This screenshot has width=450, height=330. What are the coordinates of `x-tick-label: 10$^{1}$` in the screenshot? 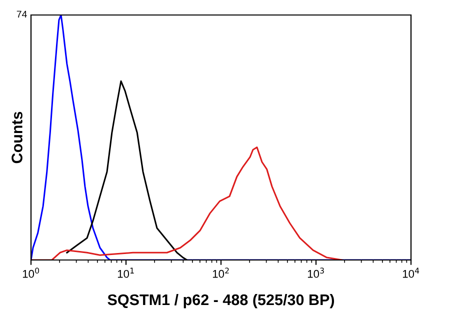 It's located at (126, 273).